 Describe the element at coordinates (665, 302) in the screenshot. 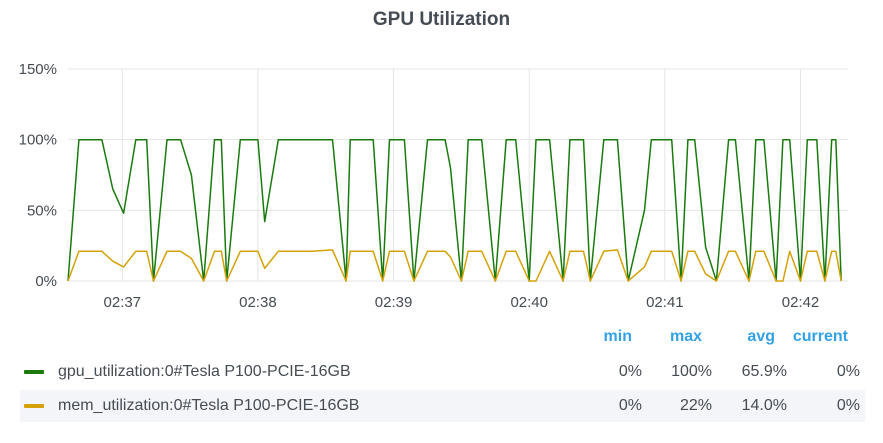

I see `x-tick-label: 02:41` at that location.